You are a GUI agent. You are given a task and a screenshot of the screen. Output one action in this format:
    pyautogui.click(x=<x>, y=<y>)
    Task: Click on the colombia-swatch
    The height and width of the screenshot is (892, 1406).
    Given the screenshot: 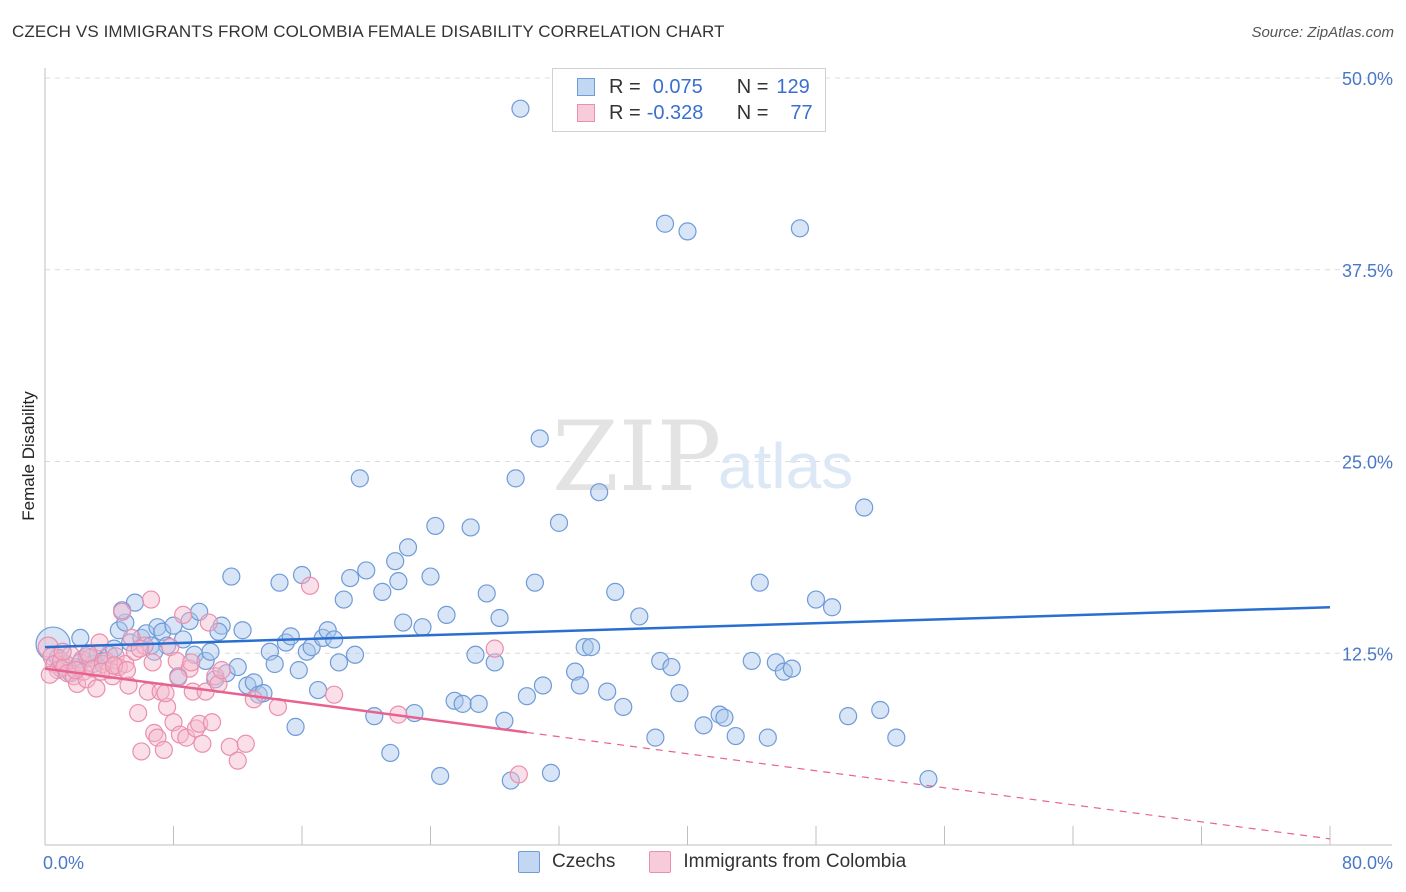 What is the action you would take?
    pyautogui.click(x=586, y=113)
    